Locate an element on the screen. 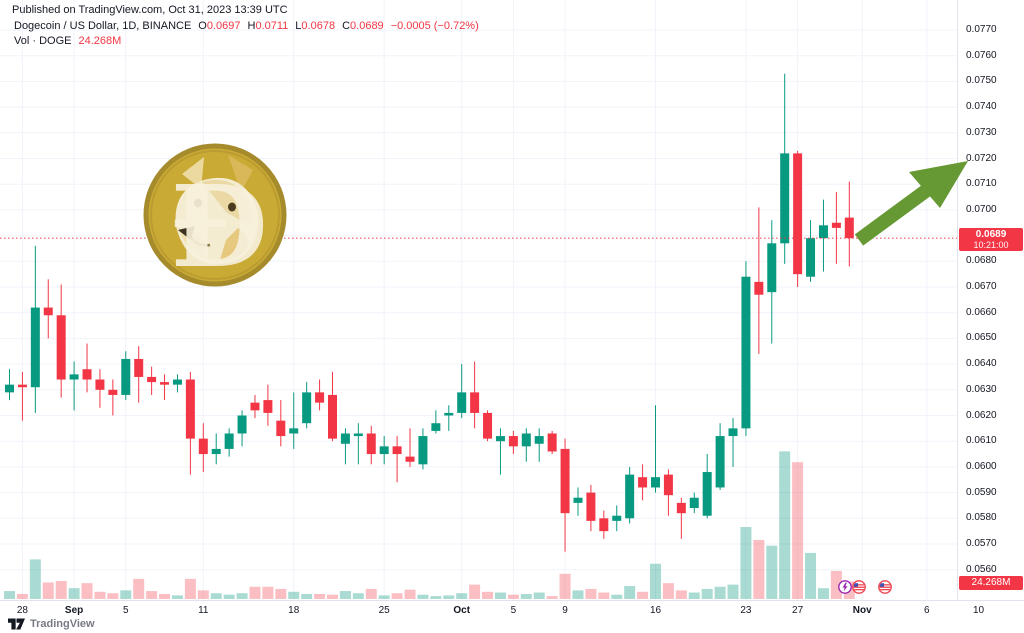 This screenshot has height=633, width=1024. time-tick-label: 9 is located at coordinates (565, 610).